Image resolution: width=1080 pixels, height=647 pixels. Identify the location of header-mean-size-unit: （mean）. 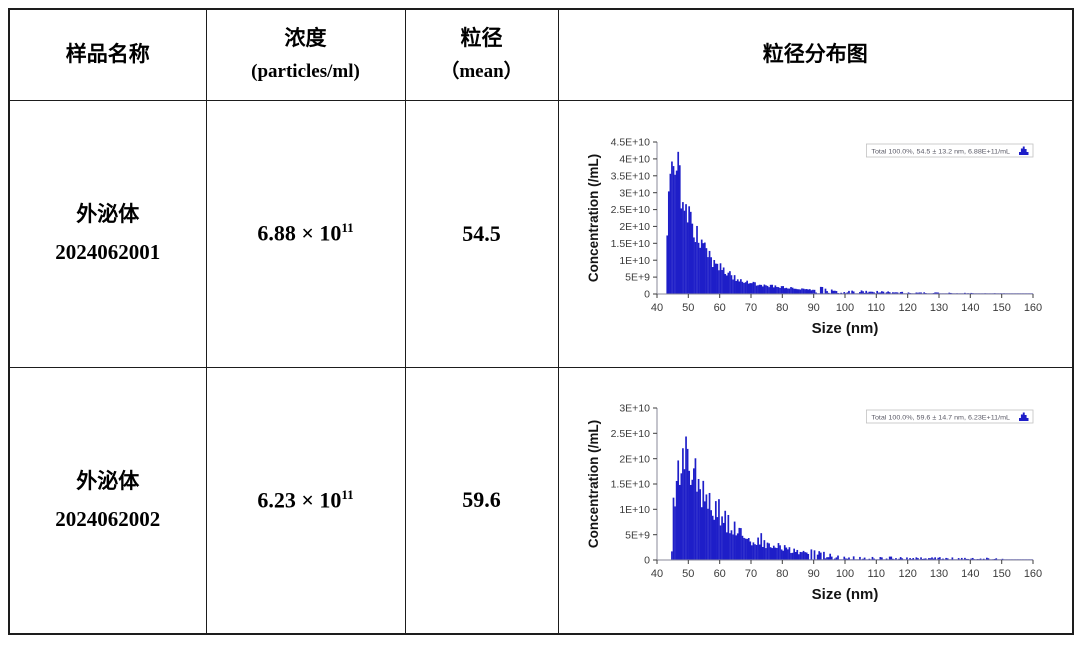
(481, 72).